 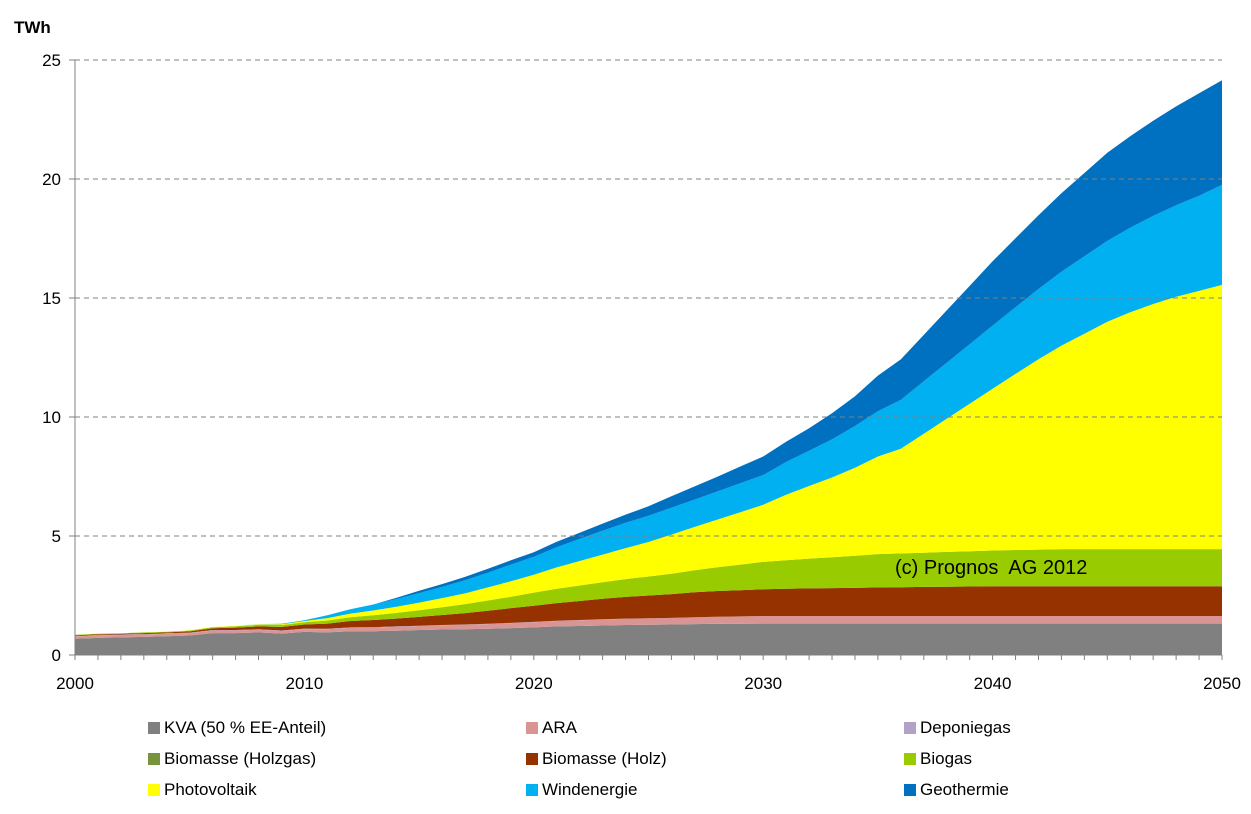 I want to click on y-tick-label-5: 25, so click(x=51, y=60).